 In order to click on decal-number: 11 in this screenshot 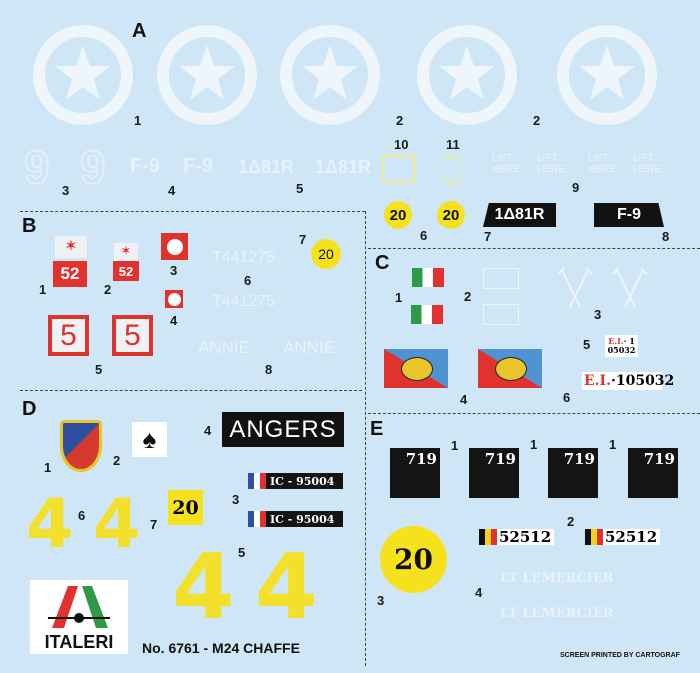, I will do `click(453, 144)`.